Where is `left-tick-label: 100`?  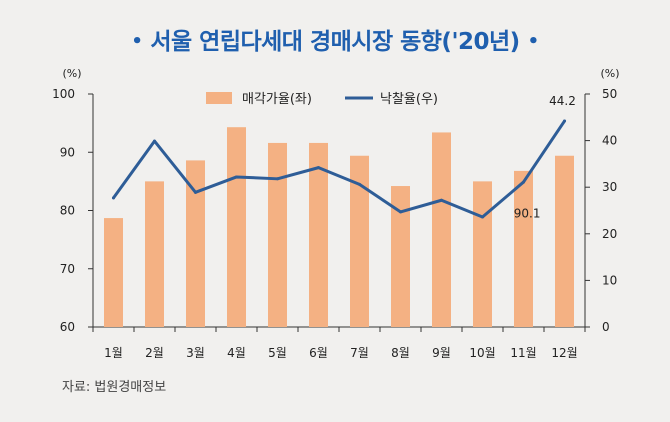 left-tick-label: 100 is located at coordinates (63, 94).